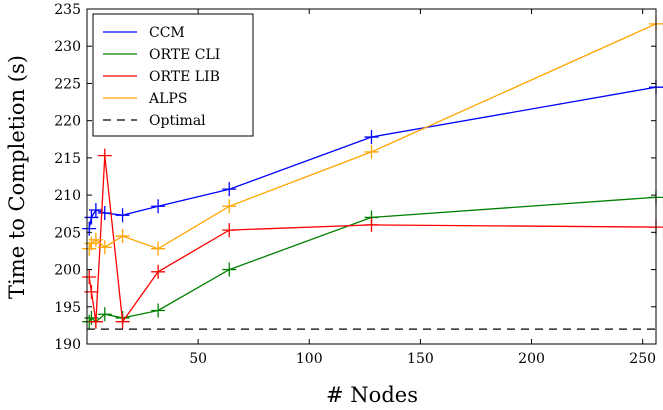 This screenshot has width=663, height=410. I want to click on y-tick-label: 235, so click(67, 10).